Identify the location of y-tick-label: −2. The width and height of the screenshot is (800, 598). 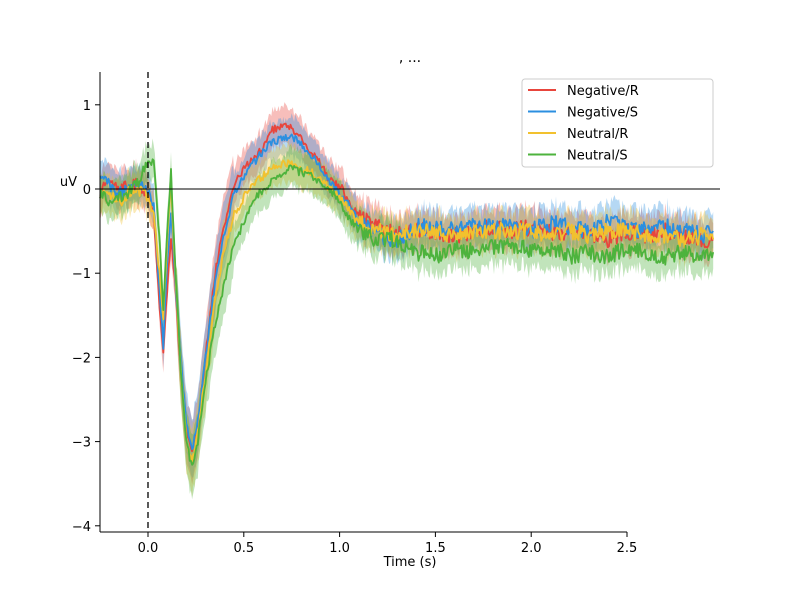
(81, 358).